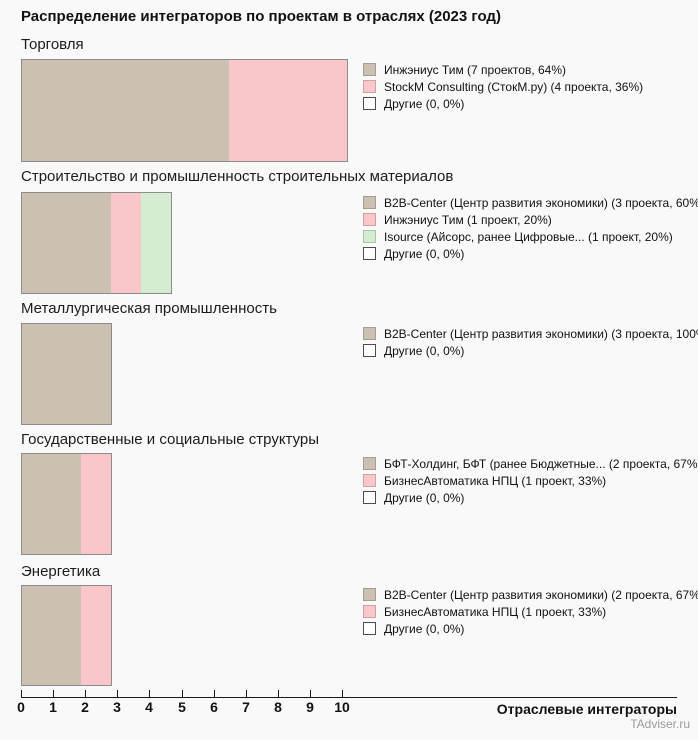  What do you see at coordinates (278, 707) in the screenshot?
I see `axis-tick-label: 8` at bounding box center [278, 707].